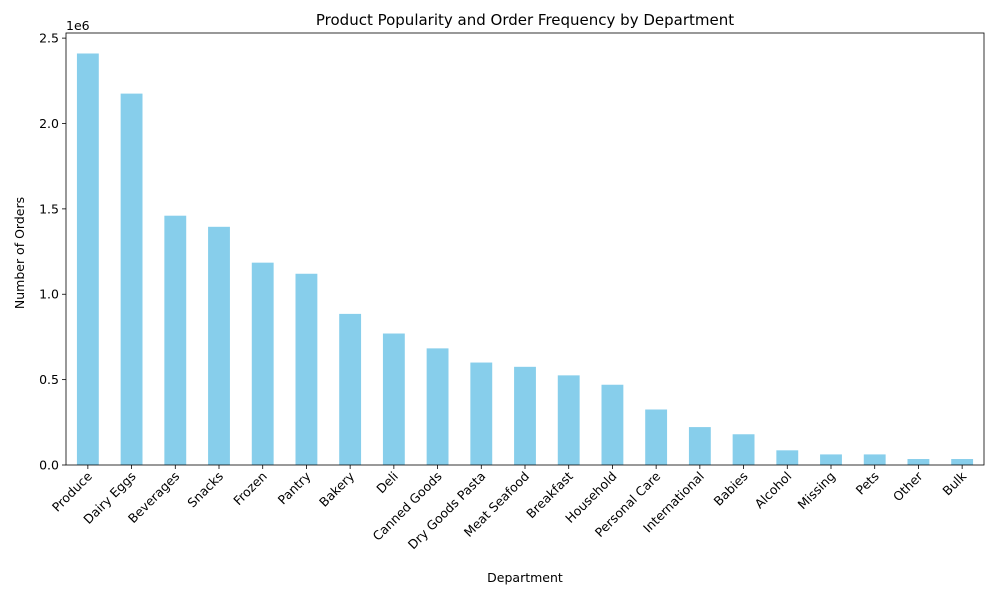  I want to click on x-tick-label: Missing, so click(817, 491).